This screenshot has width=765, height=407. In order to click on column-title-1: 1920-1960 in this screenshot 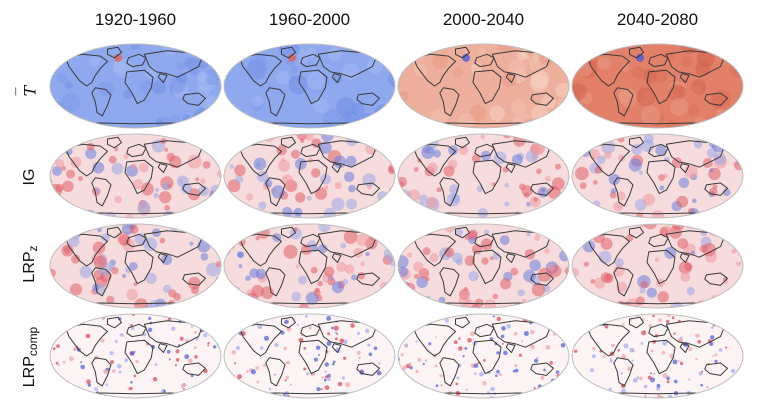, I will do `click(135, 19)`.